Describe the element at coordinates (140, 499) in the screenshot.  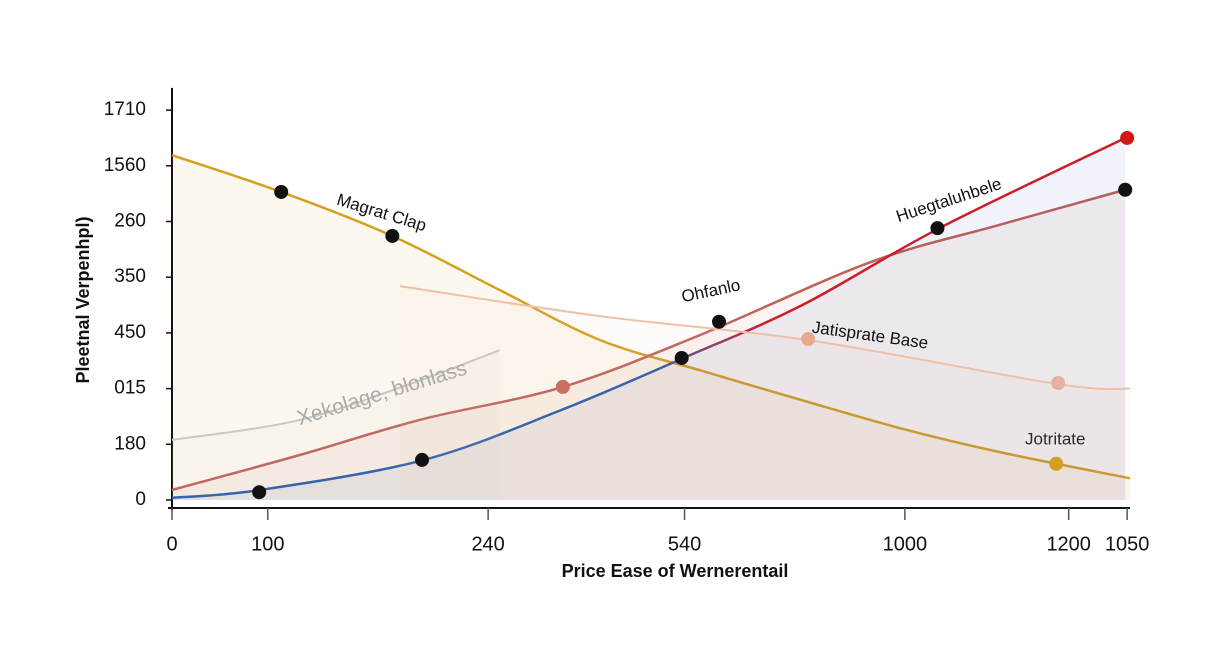
I see `y-tick-label: 0` at that location.